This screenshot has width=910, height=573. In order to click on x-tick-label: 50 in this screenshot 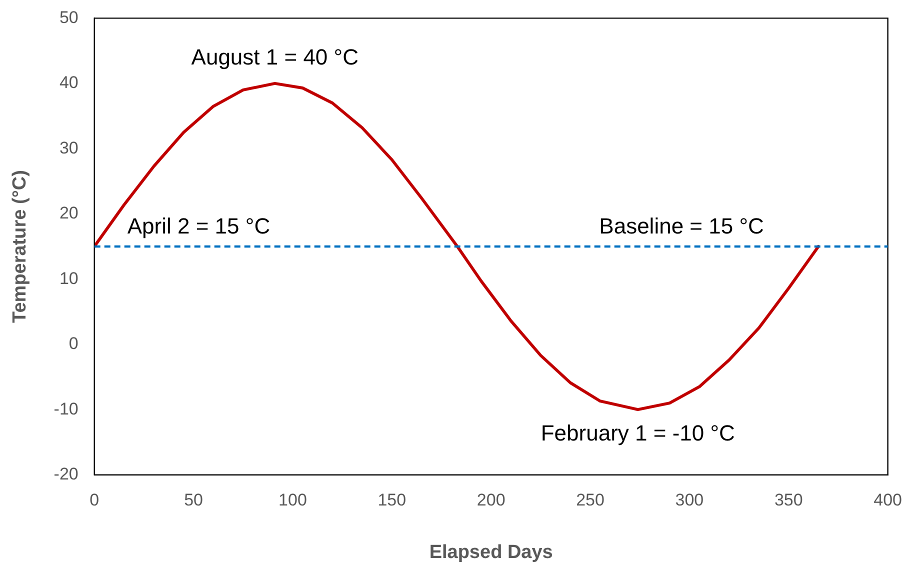, I will do `click(194, 500)`.